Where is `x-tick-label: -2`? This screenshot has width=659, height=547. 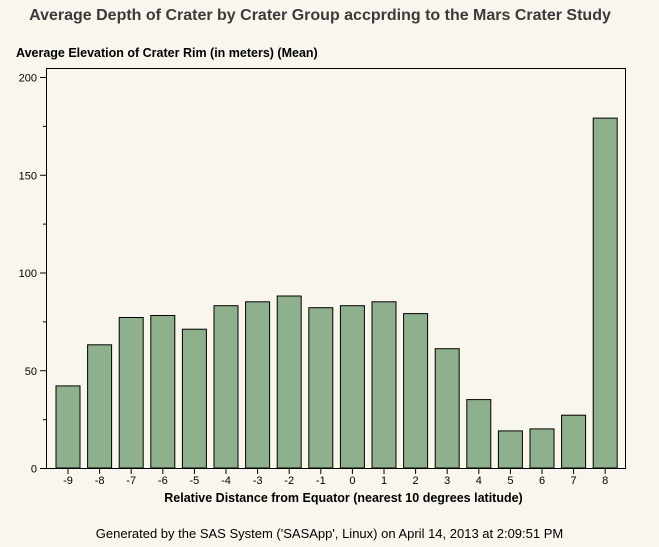
x-tick-label: -2 is located at coordinates (289, 481).